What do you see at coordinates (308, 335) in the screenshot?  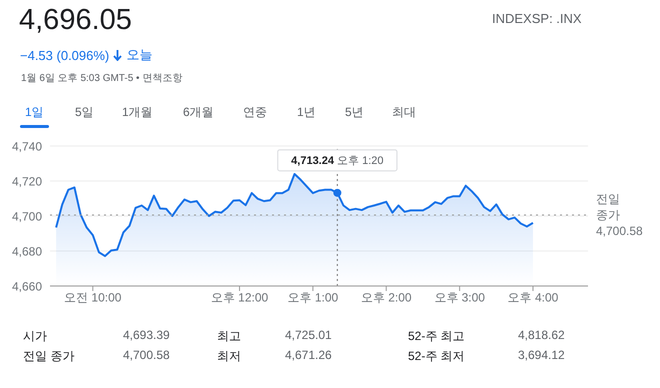 I see `text: 4,725.01` at bounding box center [308, 335].